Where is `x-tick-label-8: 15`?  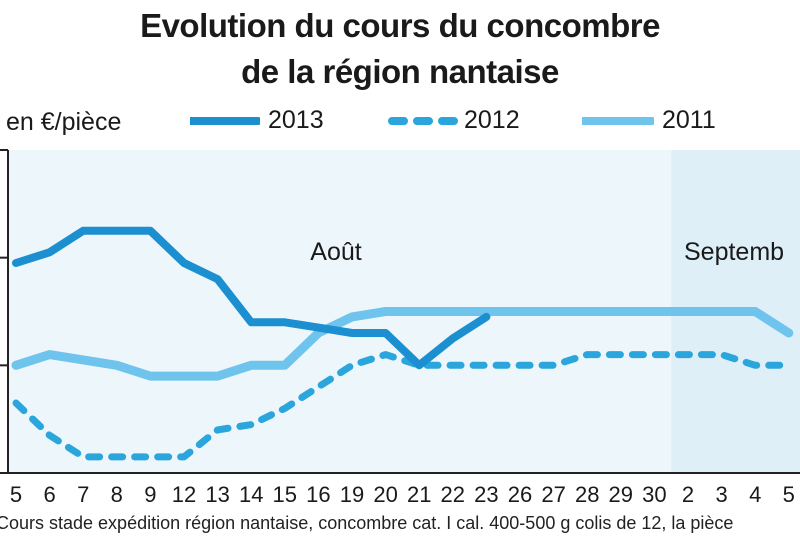 x-tick-label-8: 15 is located at coordinates (285, 494).